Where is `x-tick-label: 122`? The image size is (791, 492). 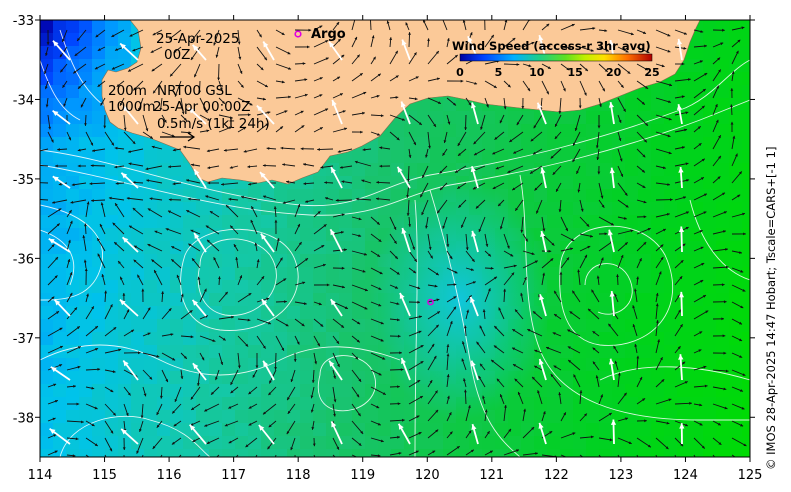 x-tick-label: 122 is located at coordinates (556, 475).